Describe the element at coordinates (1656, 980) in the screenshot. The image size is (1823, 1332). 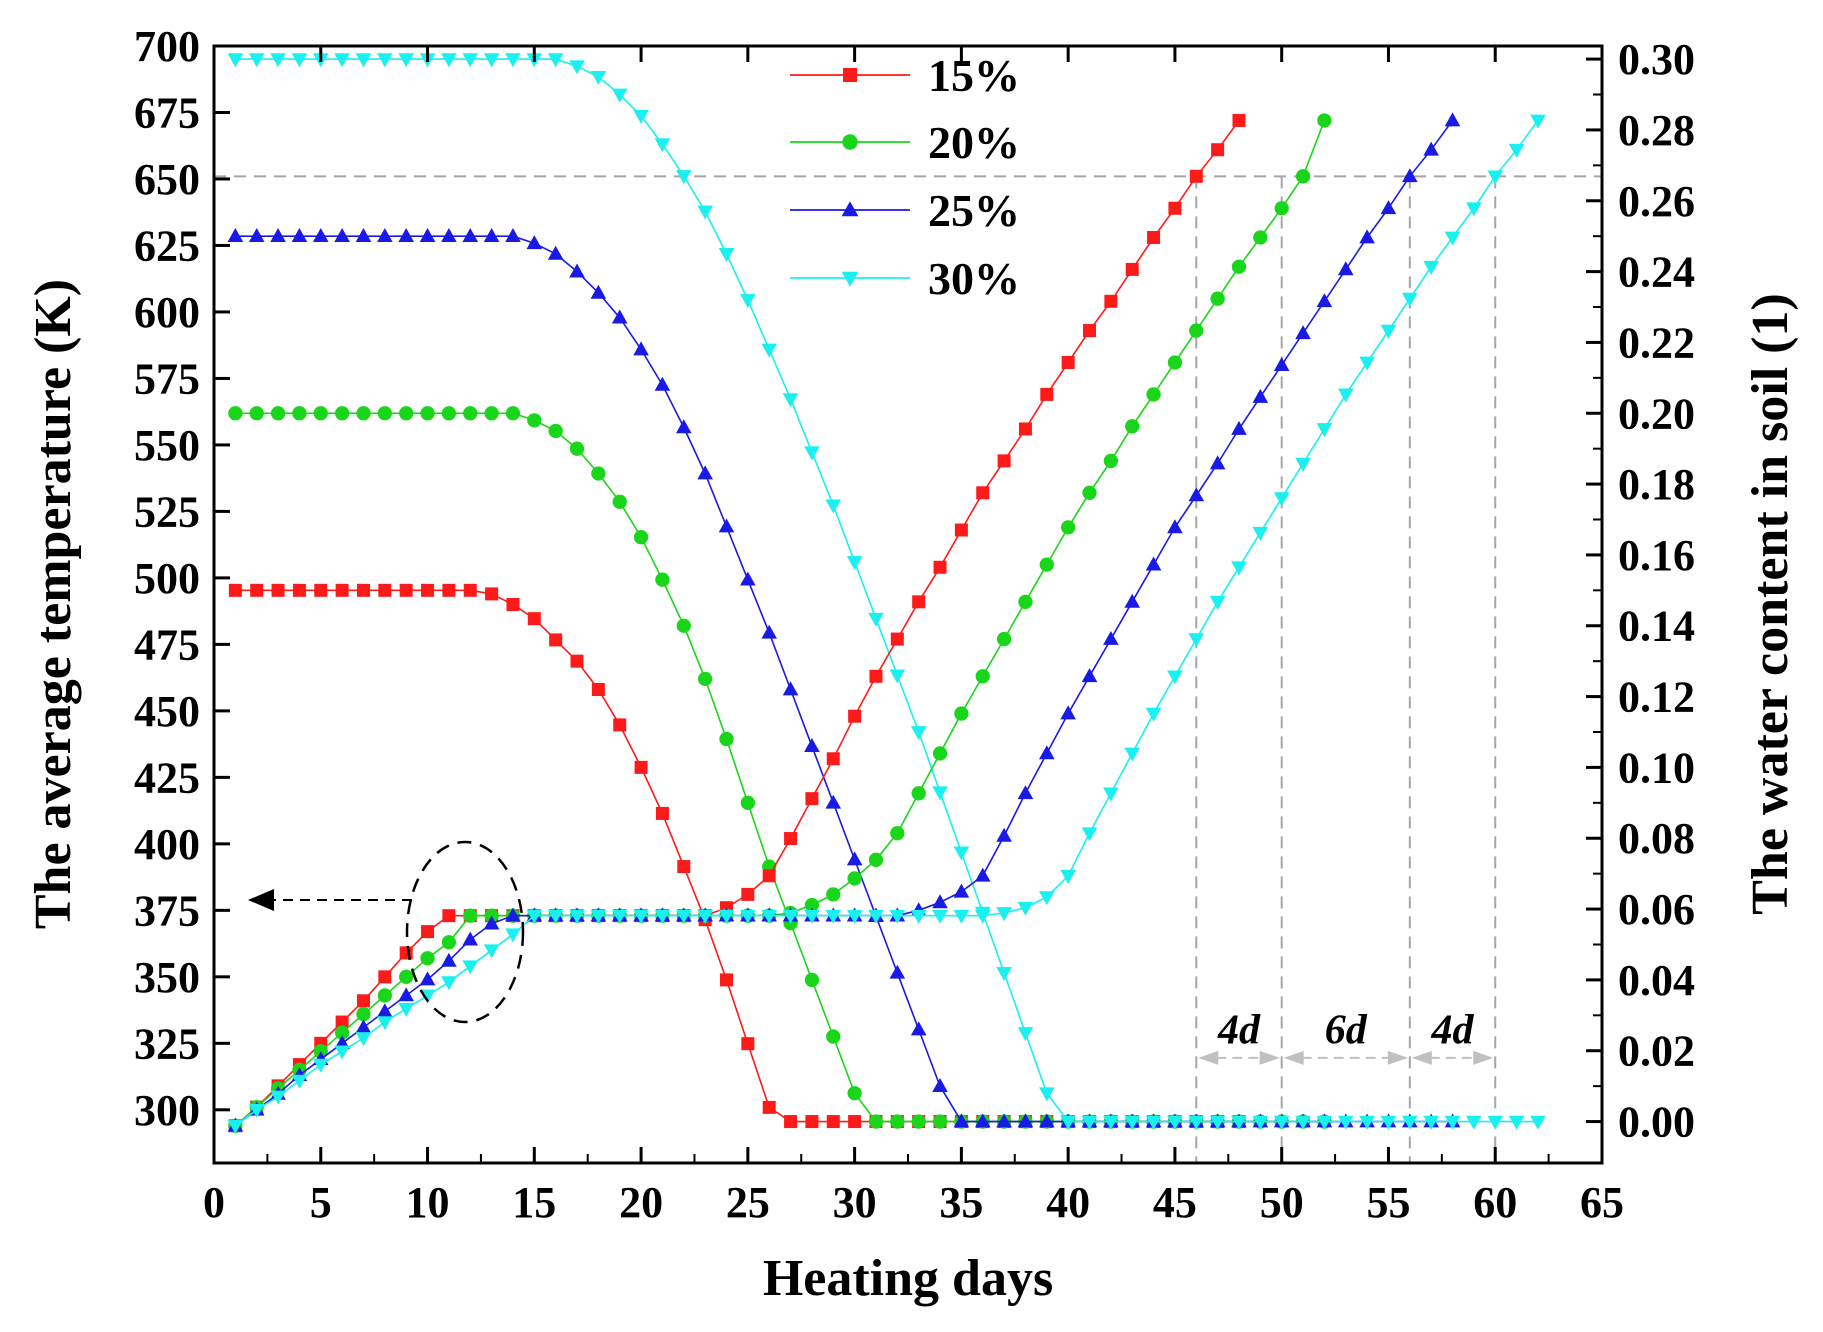
I see `y-right-tick-label: 0.04` at that location.